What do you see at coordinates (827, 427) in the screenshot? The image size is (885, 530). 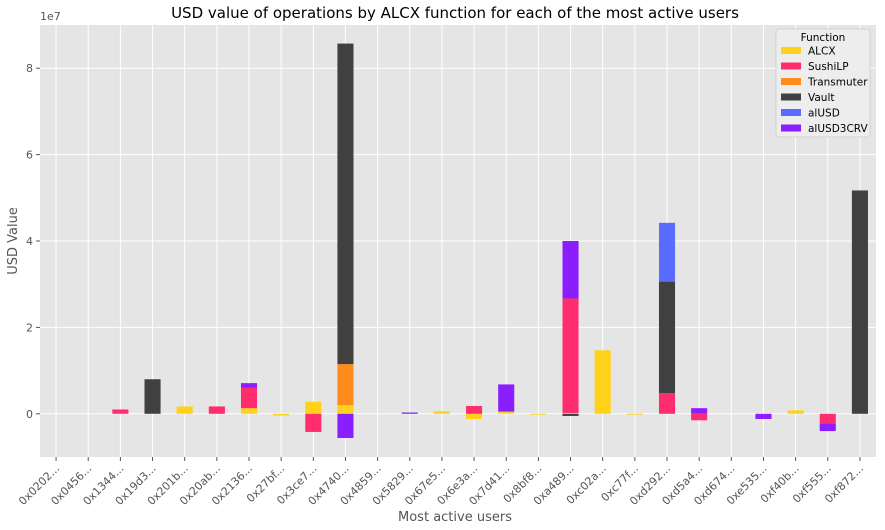 I see `bar-alusd3crv-0xf555` at bounding box center [827, 427].